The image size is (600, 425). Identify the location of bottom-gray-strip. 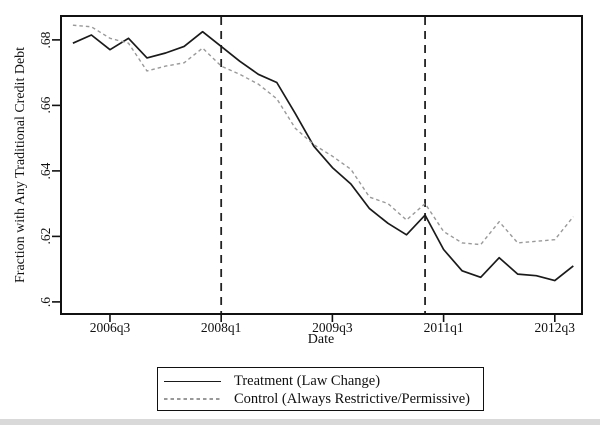
(300, 422).